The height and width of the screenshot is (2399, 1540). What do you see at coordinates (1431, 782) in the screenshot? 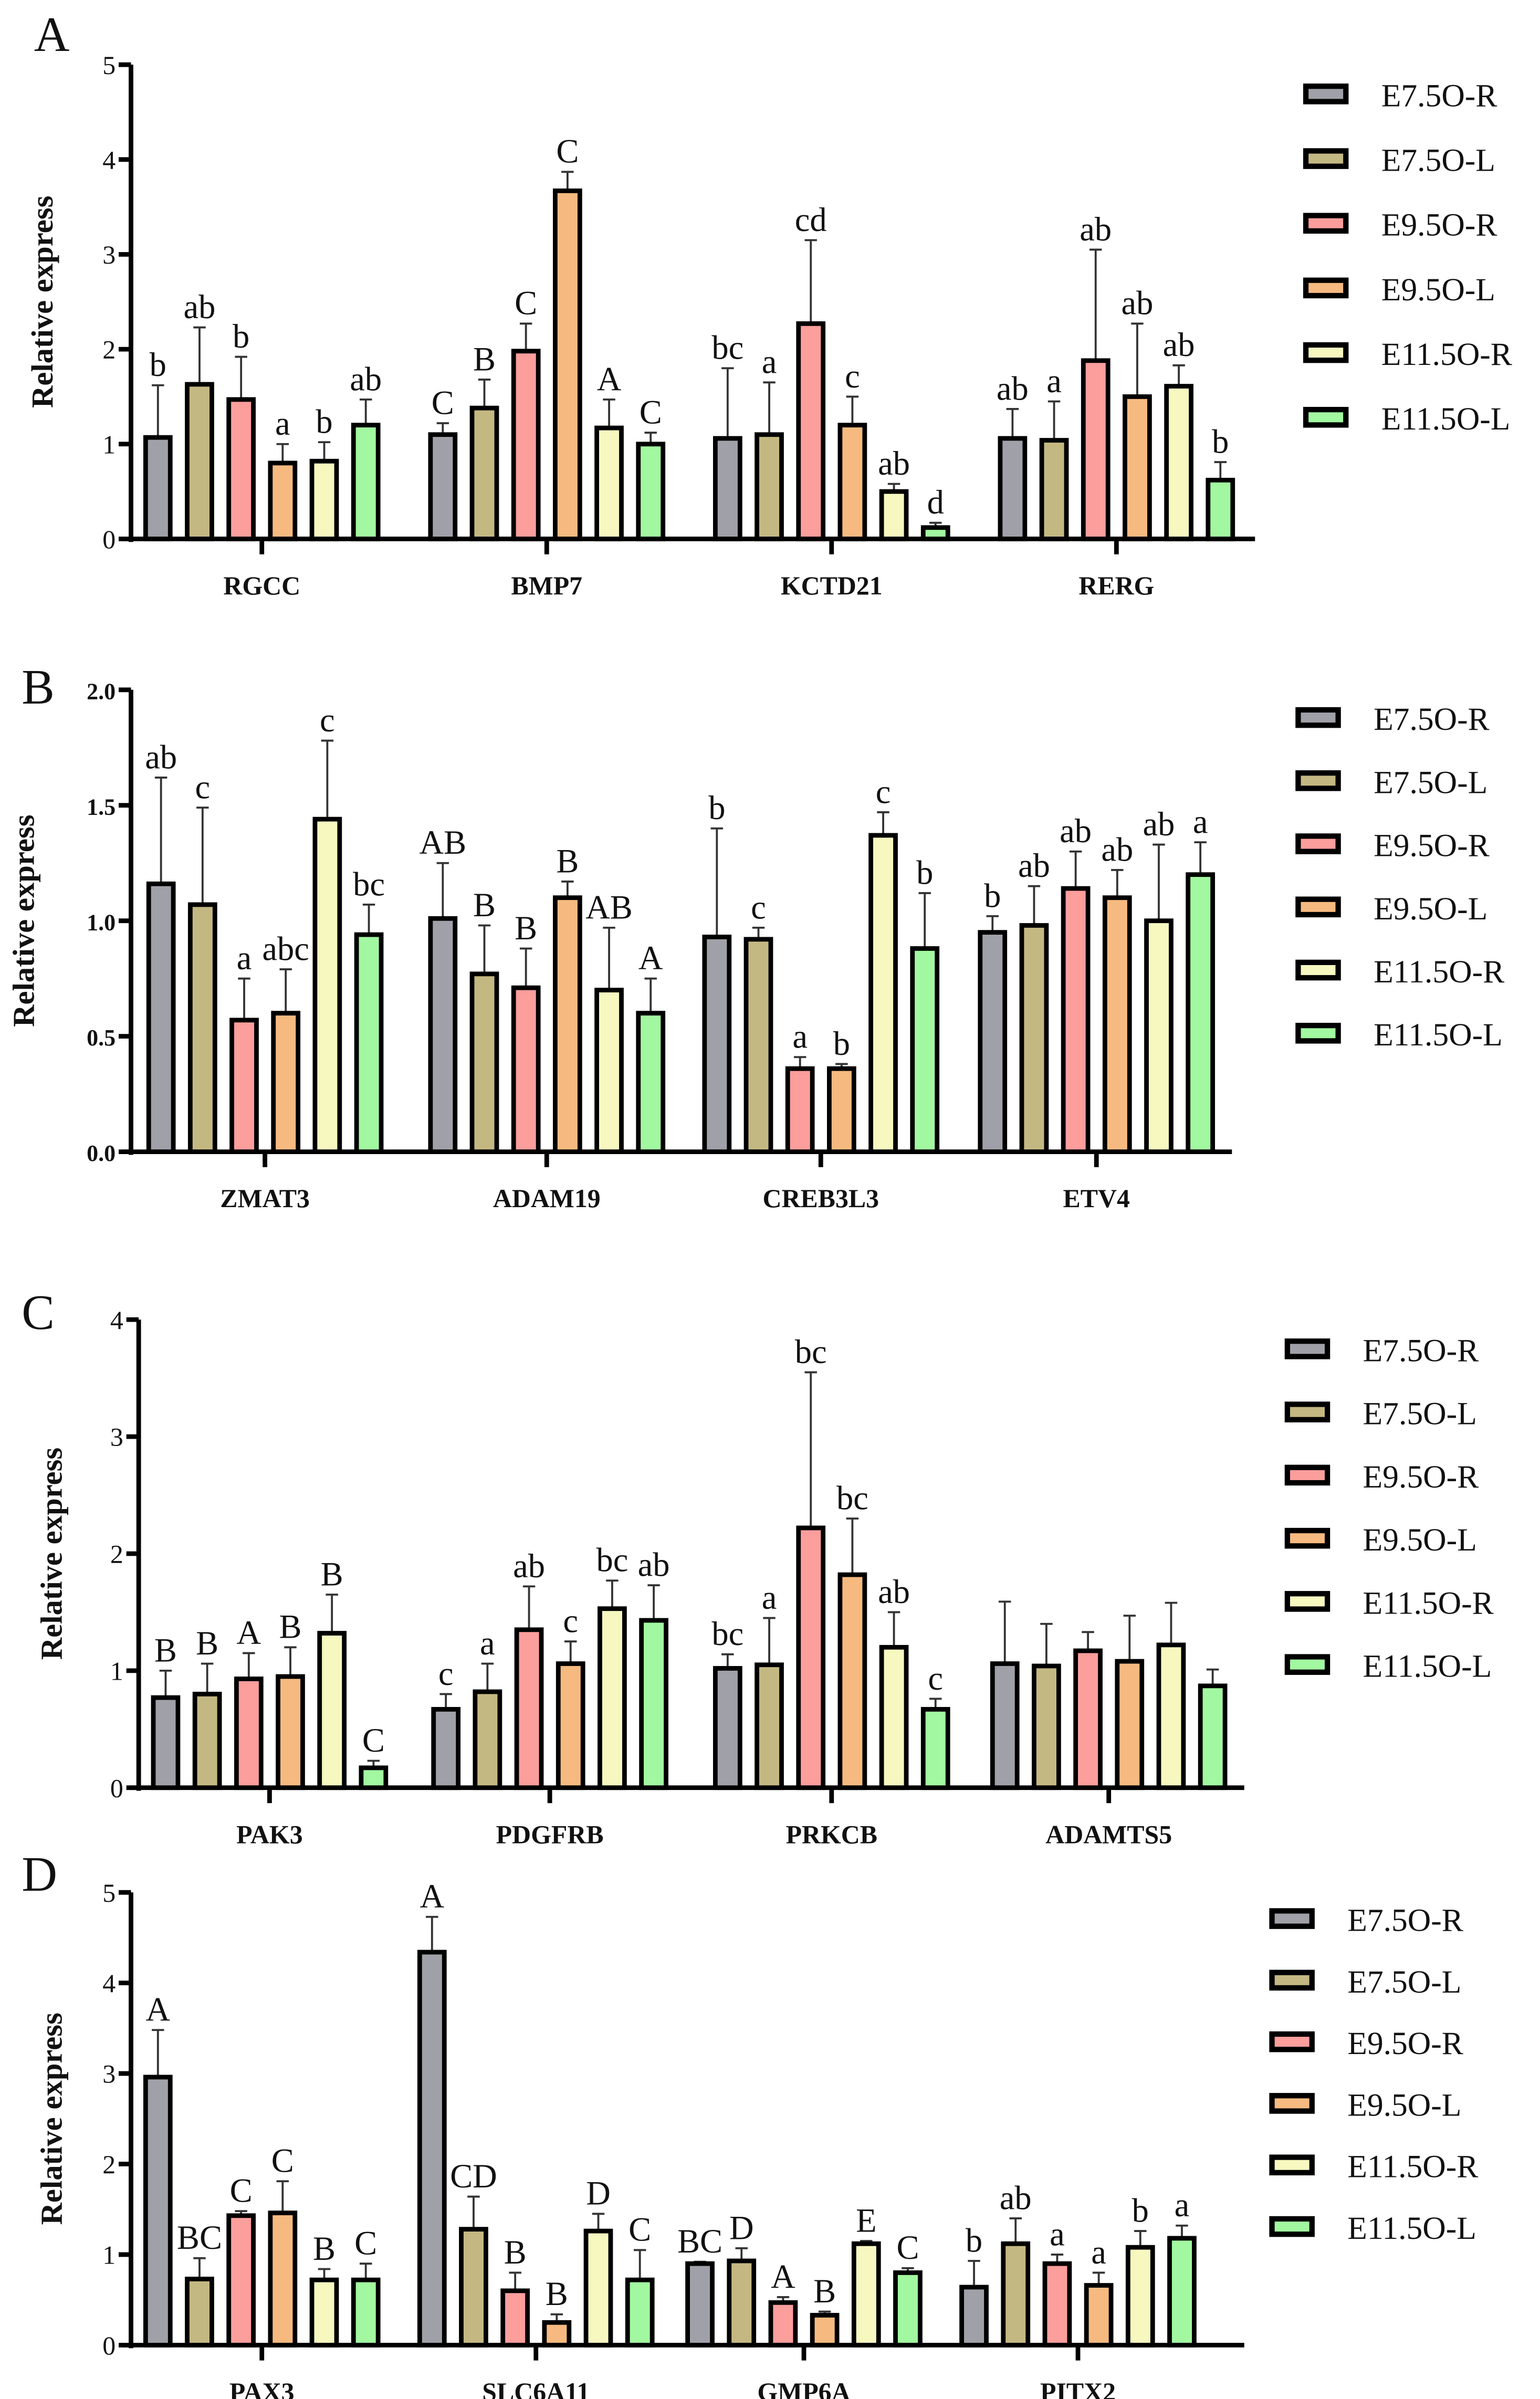
I see `legend-label: E7.5O-L` at bounding box center [1431, 782].